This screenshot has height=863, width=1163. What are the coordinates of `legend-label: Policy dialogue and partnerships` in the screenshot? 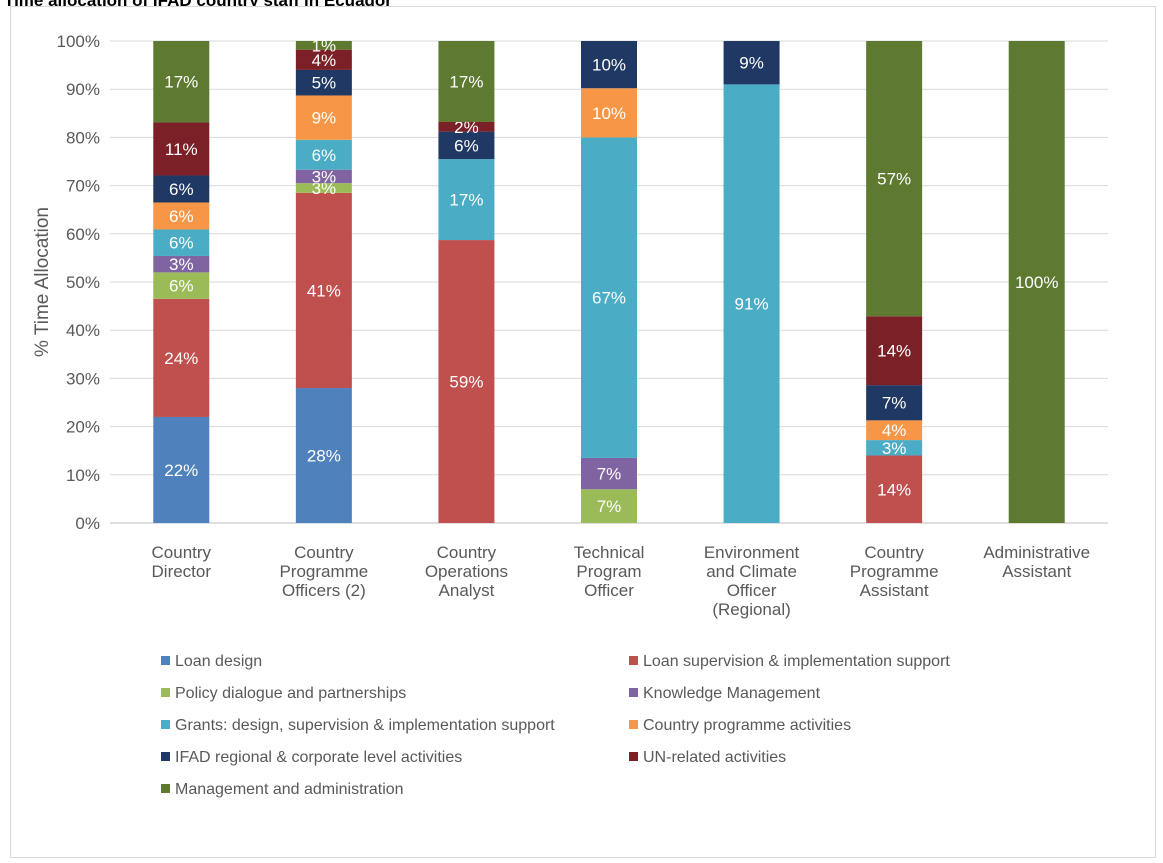 It's located at (290, 693).